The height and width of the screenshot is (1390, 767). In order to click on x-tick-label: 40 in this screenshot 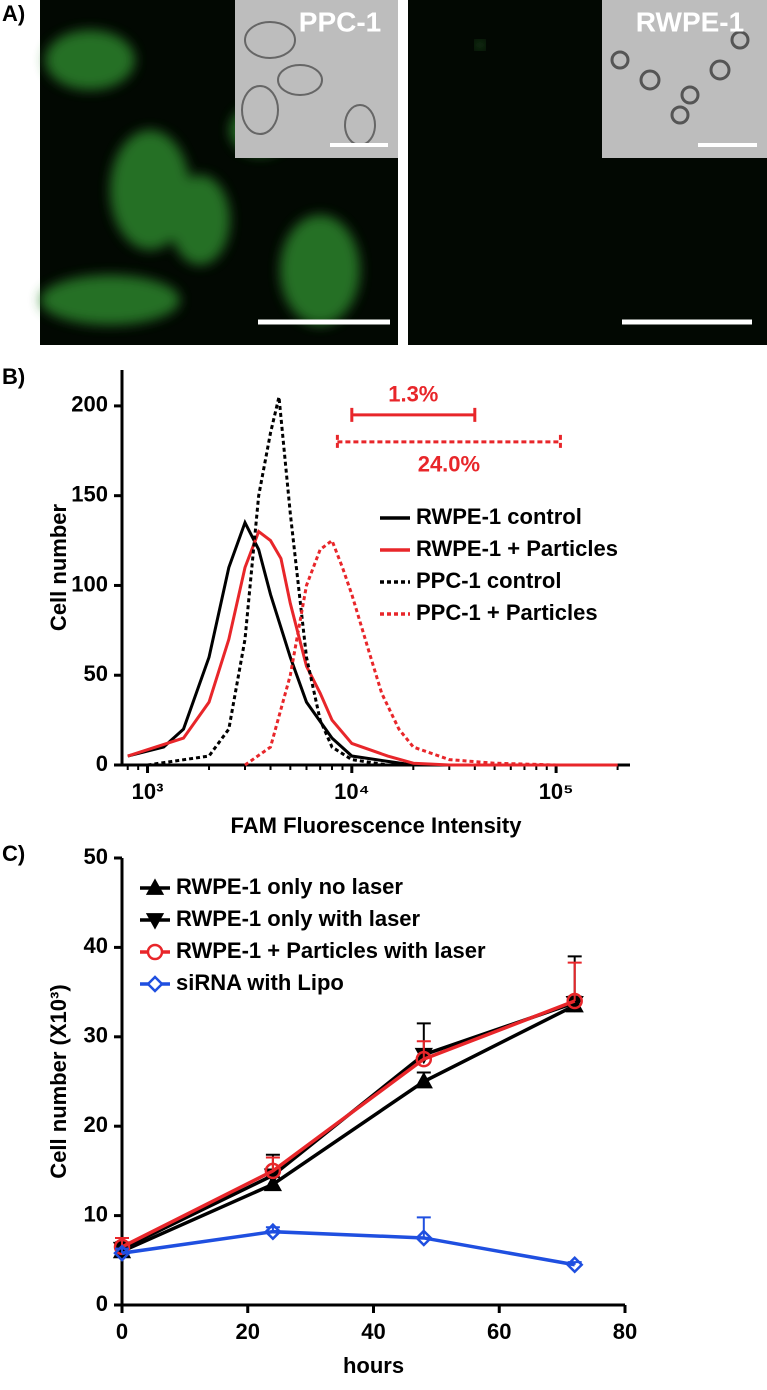, I will do `click(373, 1331)`.